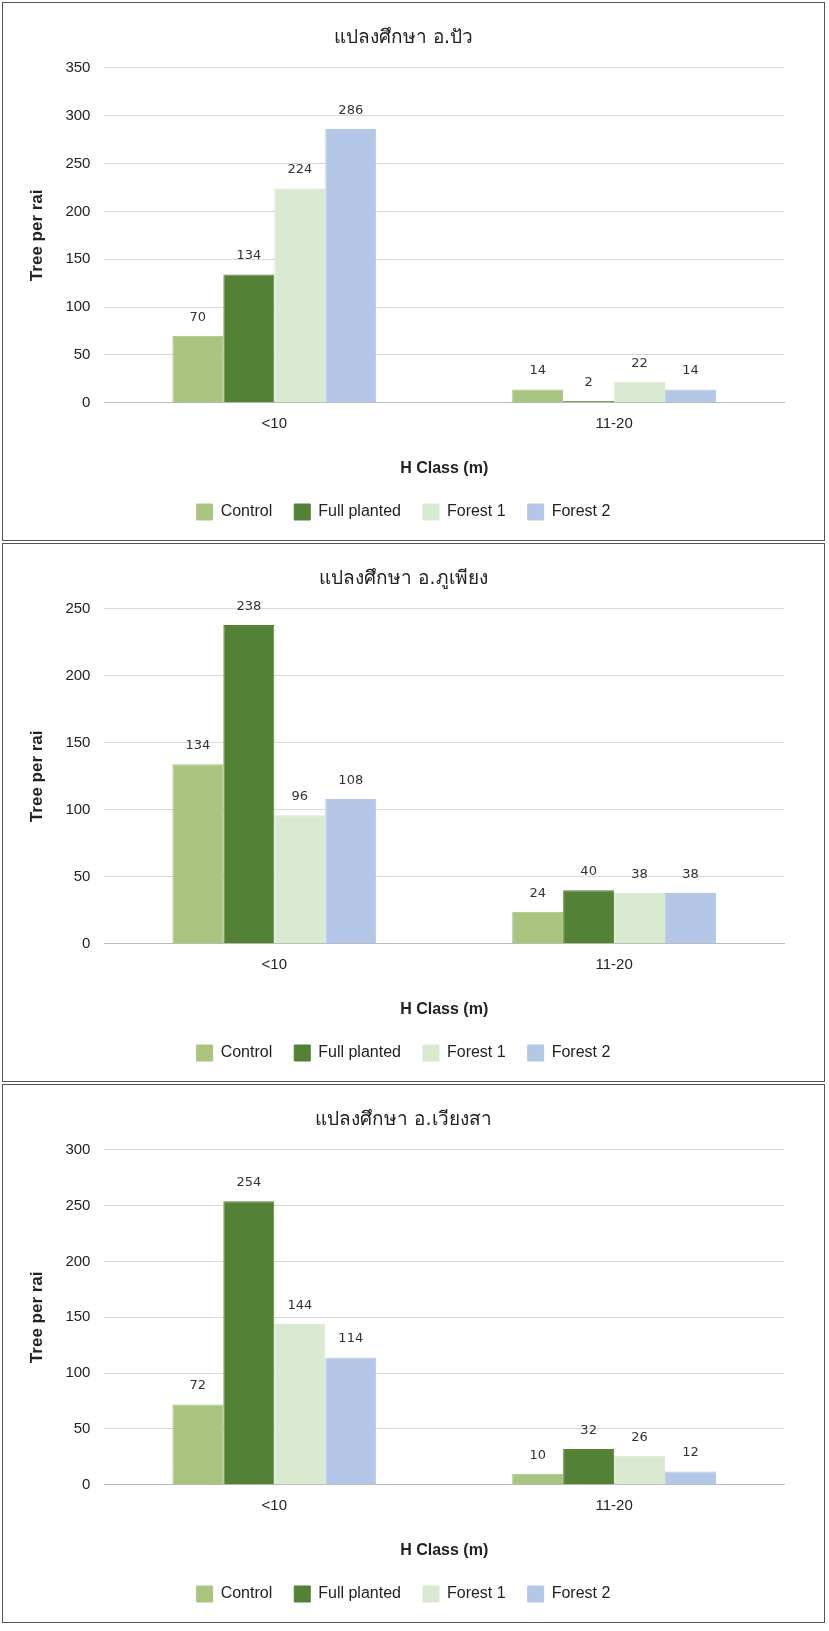  Describe the element at coordinates (639, 1436) in the screenshot. I see `data-label: 26` at that location.